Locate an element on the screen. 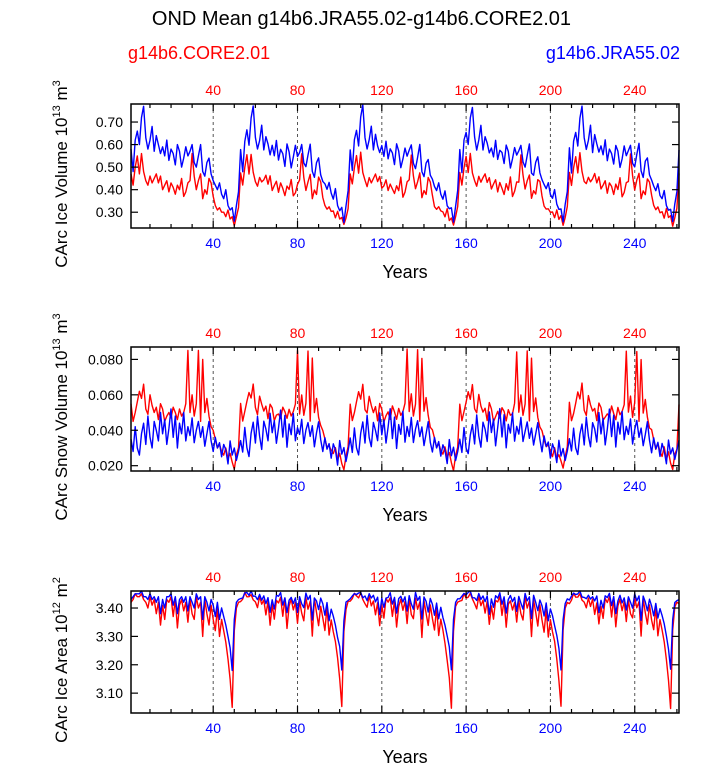 This screenshot has height=775, width=723. ytick-label: 0.30 is located at coordinates (109, 212).